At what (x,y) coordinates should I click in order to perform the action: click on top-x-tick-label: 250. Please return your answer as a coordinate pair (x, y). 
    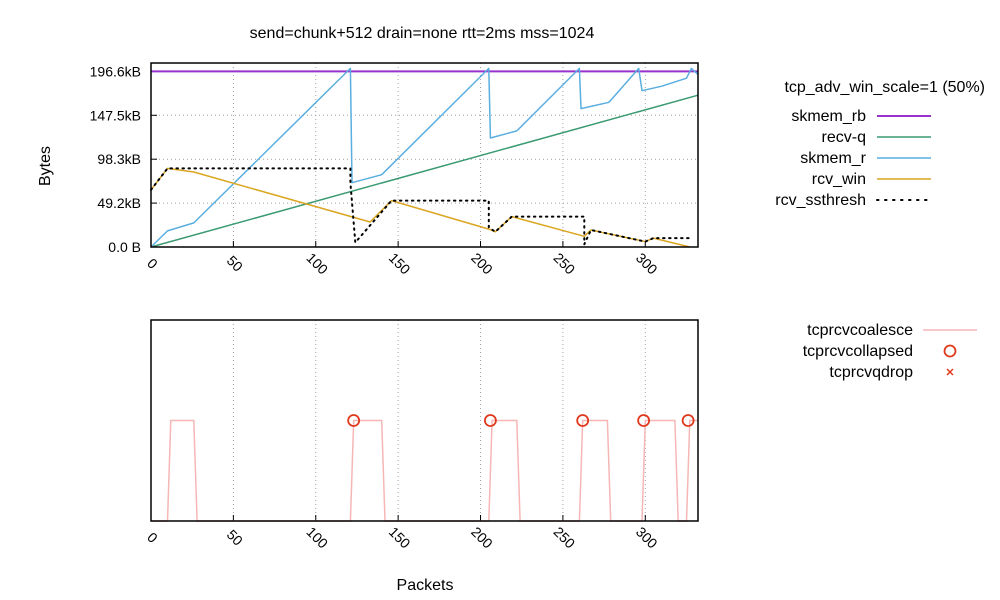
    Looking at the image, I should click on (565, 264).